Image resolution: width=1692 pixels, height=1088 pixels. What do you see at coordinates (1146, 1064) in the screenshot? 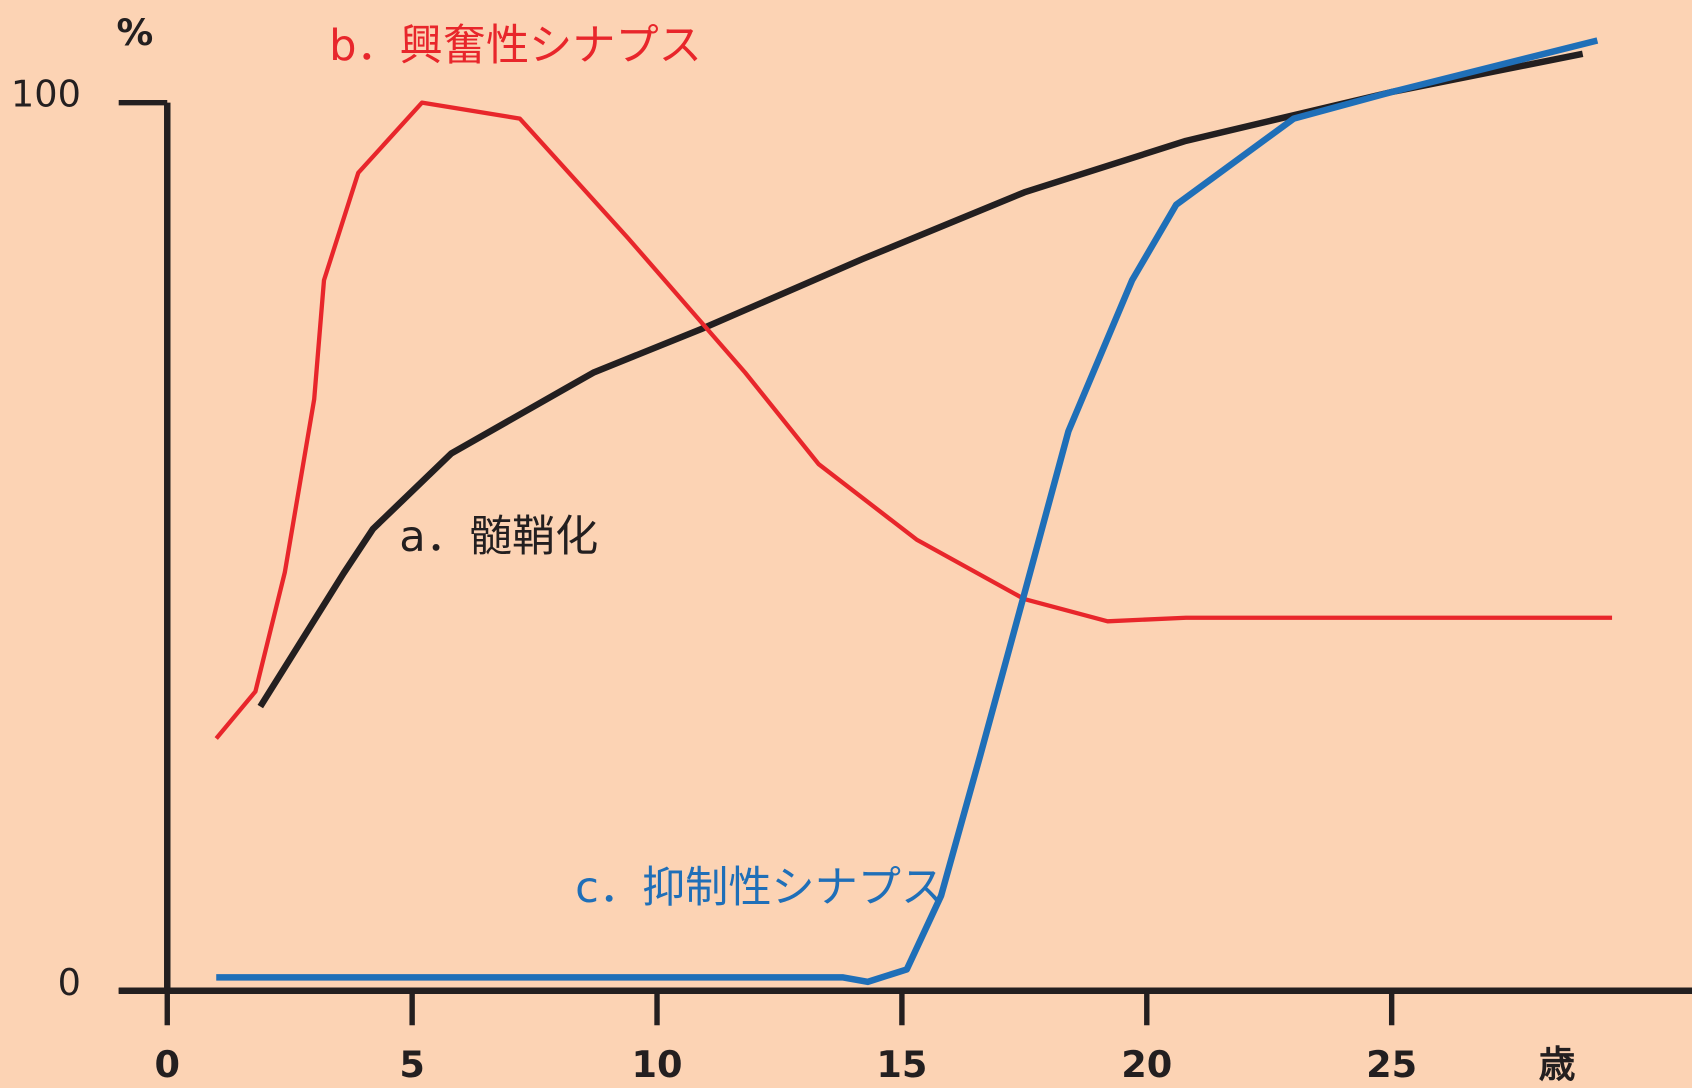
I see `x-tick-label: 20` at bounding box center [1146, 1064].